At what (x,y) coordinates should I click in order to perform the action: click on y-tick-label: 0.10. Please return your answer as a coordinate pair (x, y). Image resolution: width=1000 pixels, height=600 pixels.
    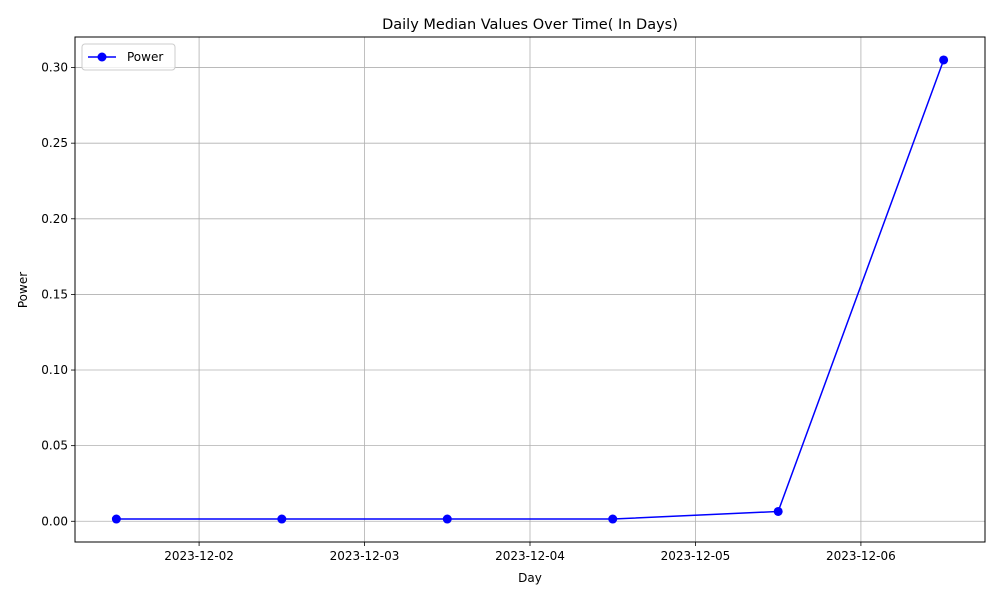
    Looking at the image, I should click on (54, 370).